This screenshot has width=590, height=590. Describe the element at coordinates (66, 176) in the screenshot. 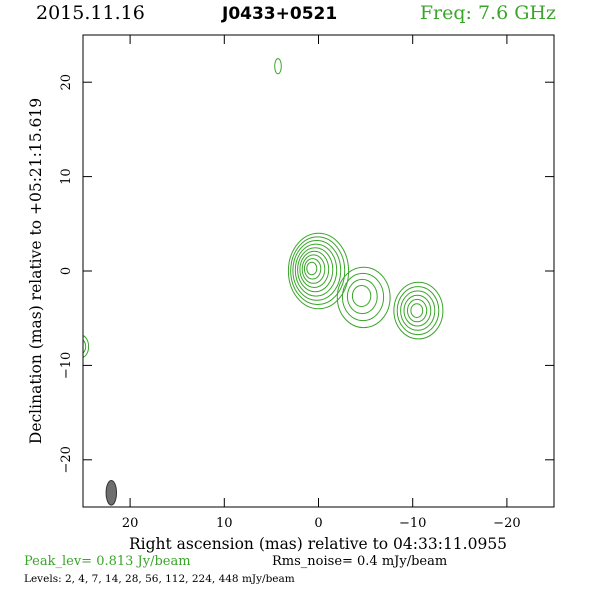

I see `y-tick-label: 10` at that location.